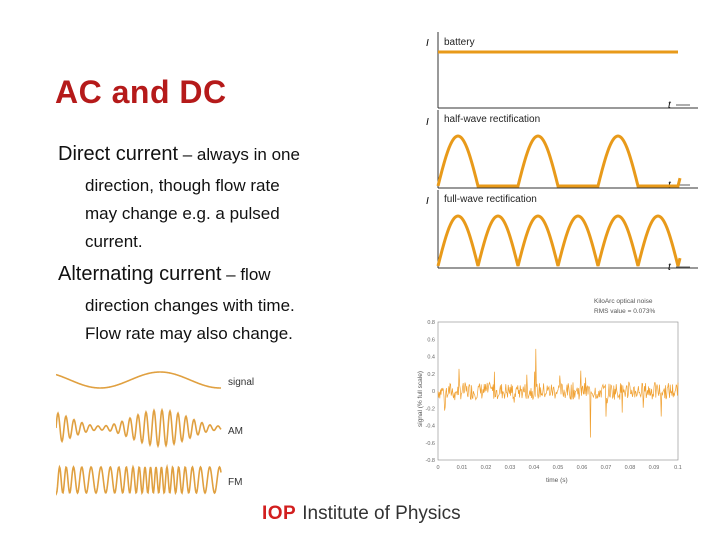  Describe the element at coordinates (430, 444) in the screenshot. I see `noise-y-tick-label: -0.6` at that location.